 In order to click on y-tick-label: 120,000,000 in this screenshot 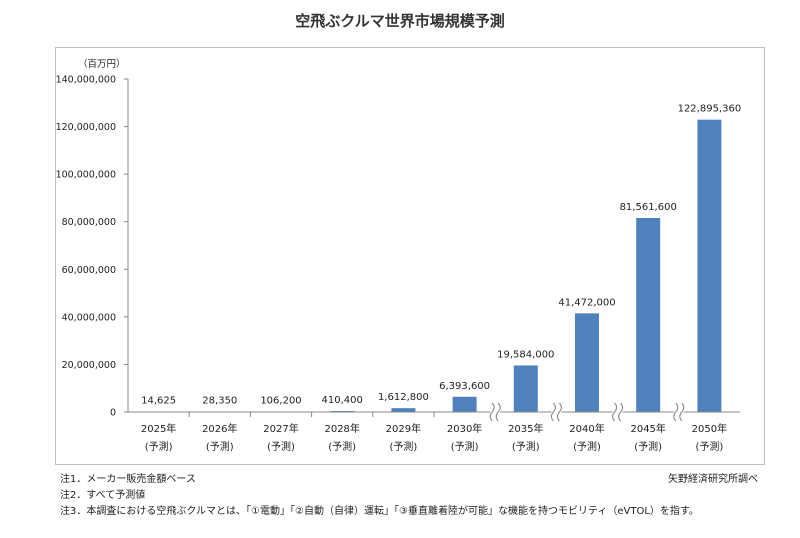, I will do `click(86, 127)`.